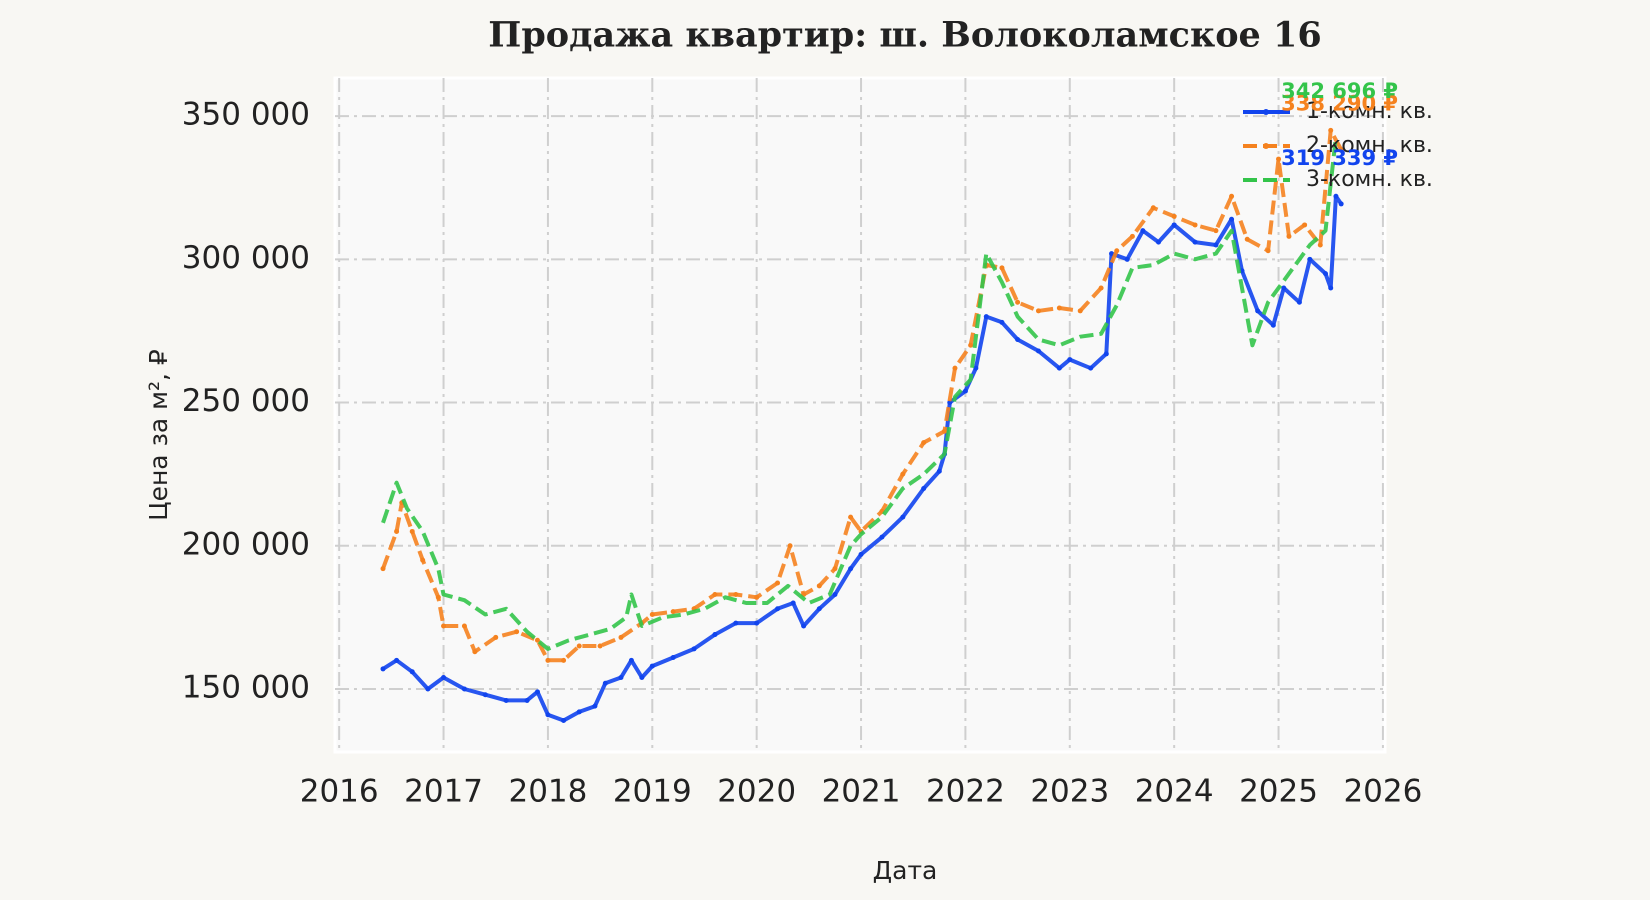 This screenshot has height=900, width=1650. Describe the element at coordinates (246, 687) in the screenshot. I see `y-tick-label: 150 000` at that location.